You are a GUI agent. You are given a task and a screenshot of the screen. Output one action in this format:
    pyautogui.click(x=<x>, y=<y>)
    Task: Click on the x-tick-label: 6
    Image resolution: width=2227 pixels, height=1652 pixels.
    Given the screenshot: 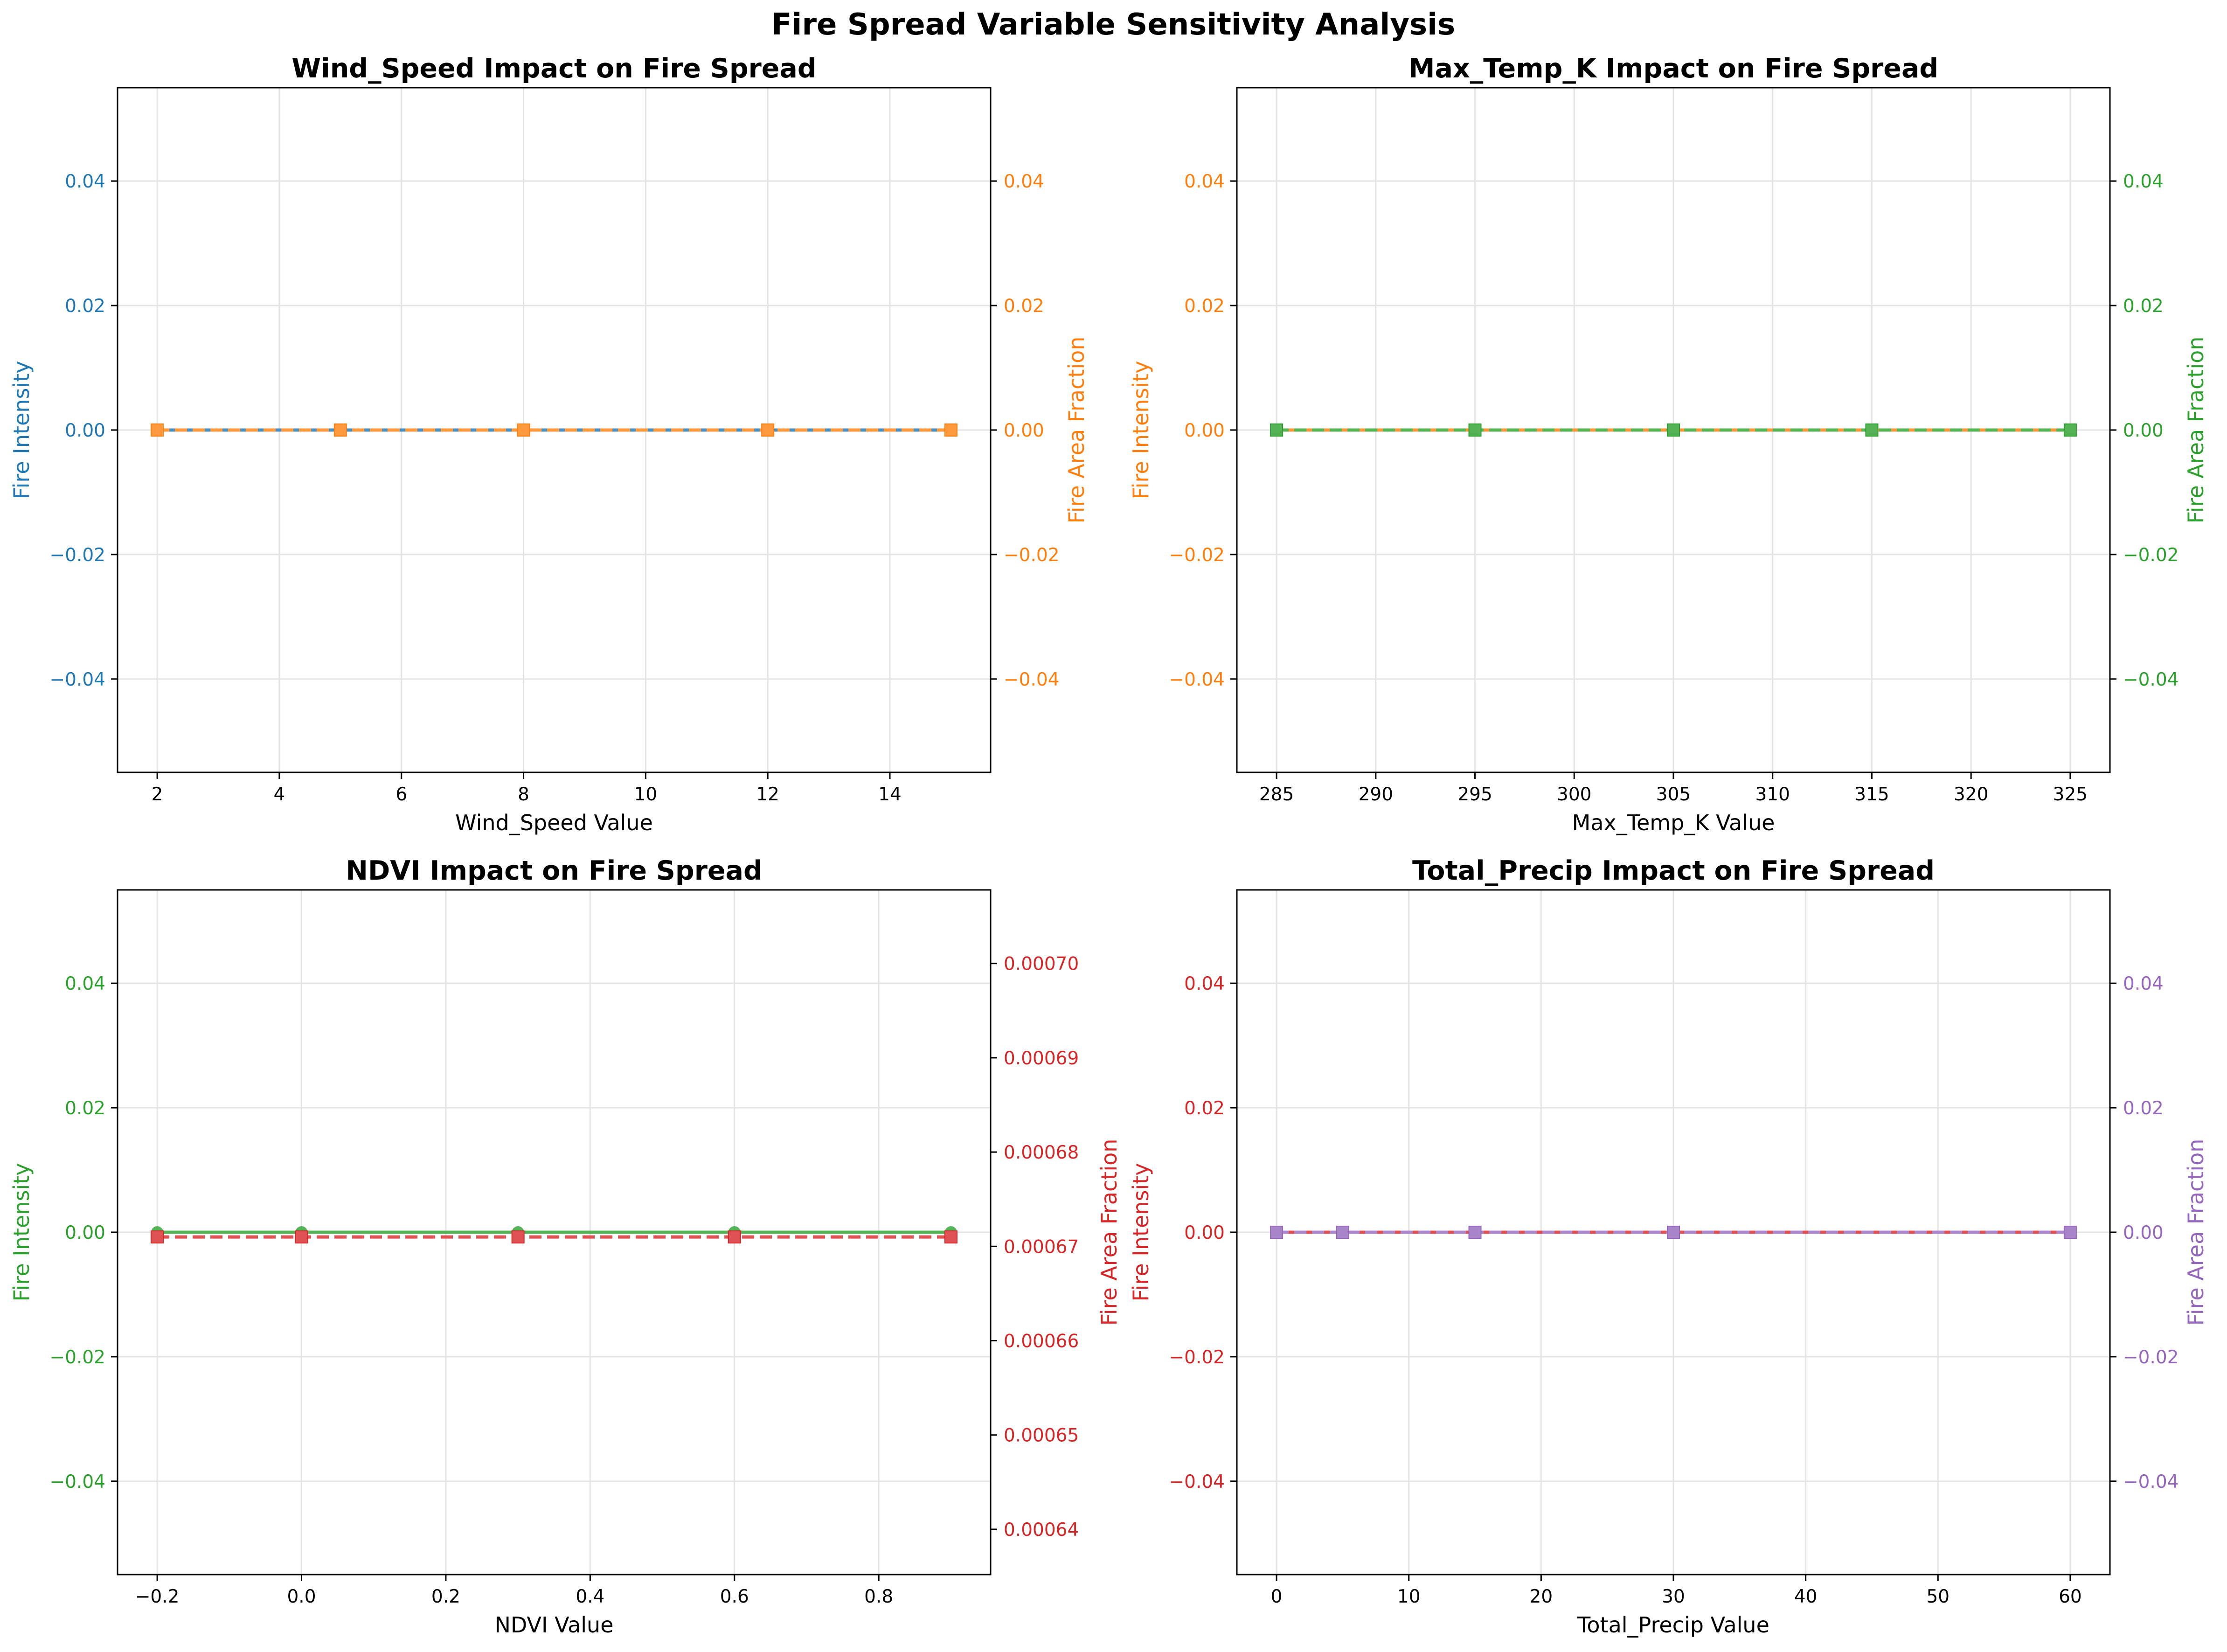 What is the action you would take?
    pyautogui.click(x=401, y=795)
    